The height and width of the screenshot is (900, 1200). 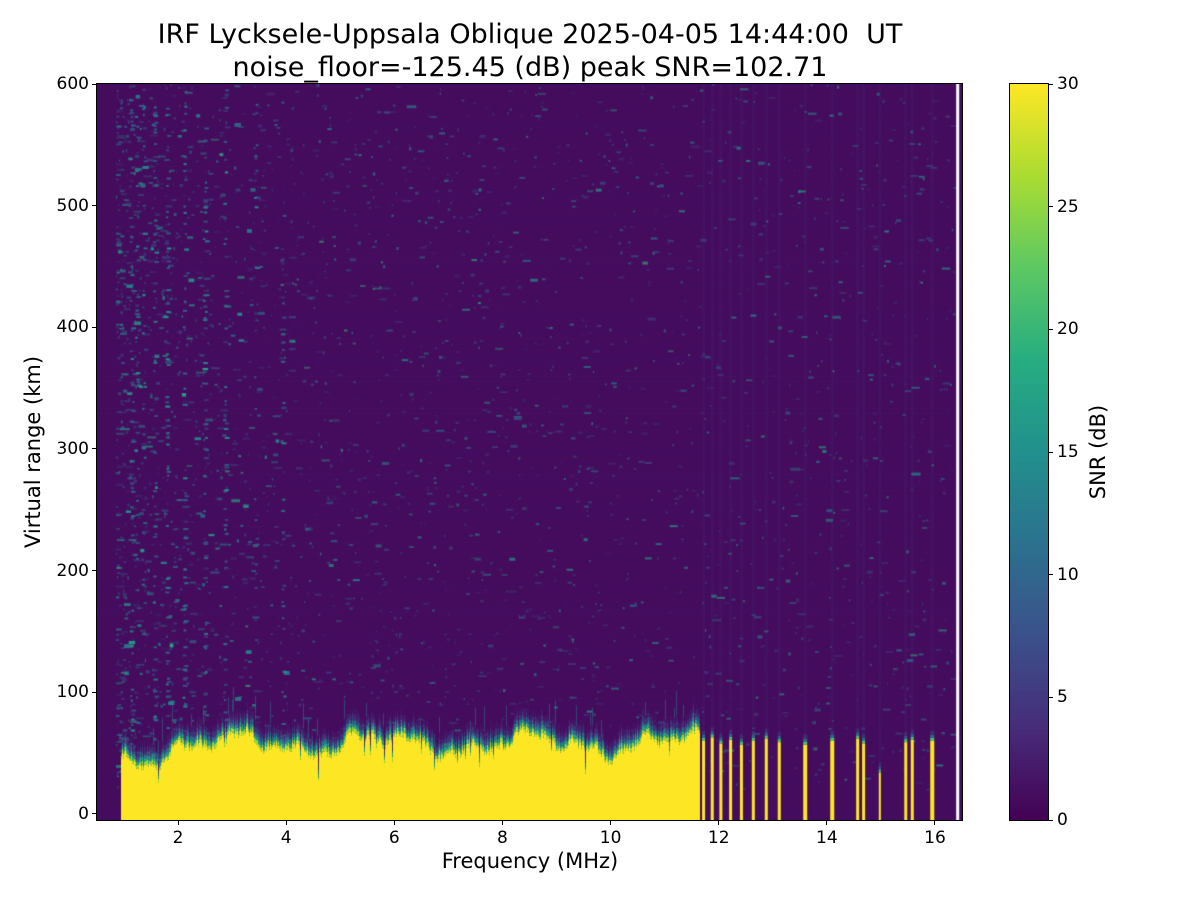 I want to click on y-tick-label: 300, so click(x=72, y=448).